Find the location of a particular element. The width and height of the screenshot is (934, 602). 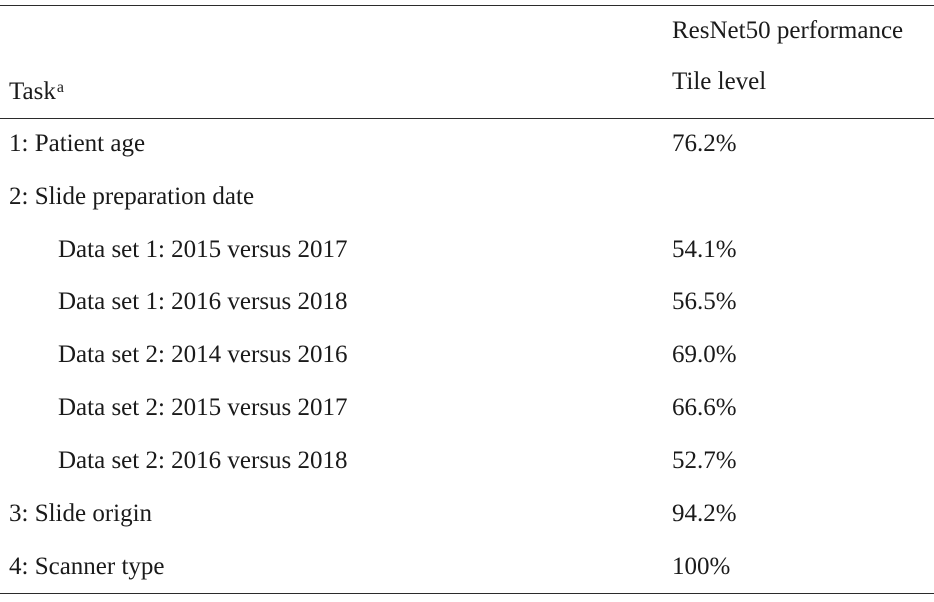

header-task: Taska is located at coordinates (36, 92).